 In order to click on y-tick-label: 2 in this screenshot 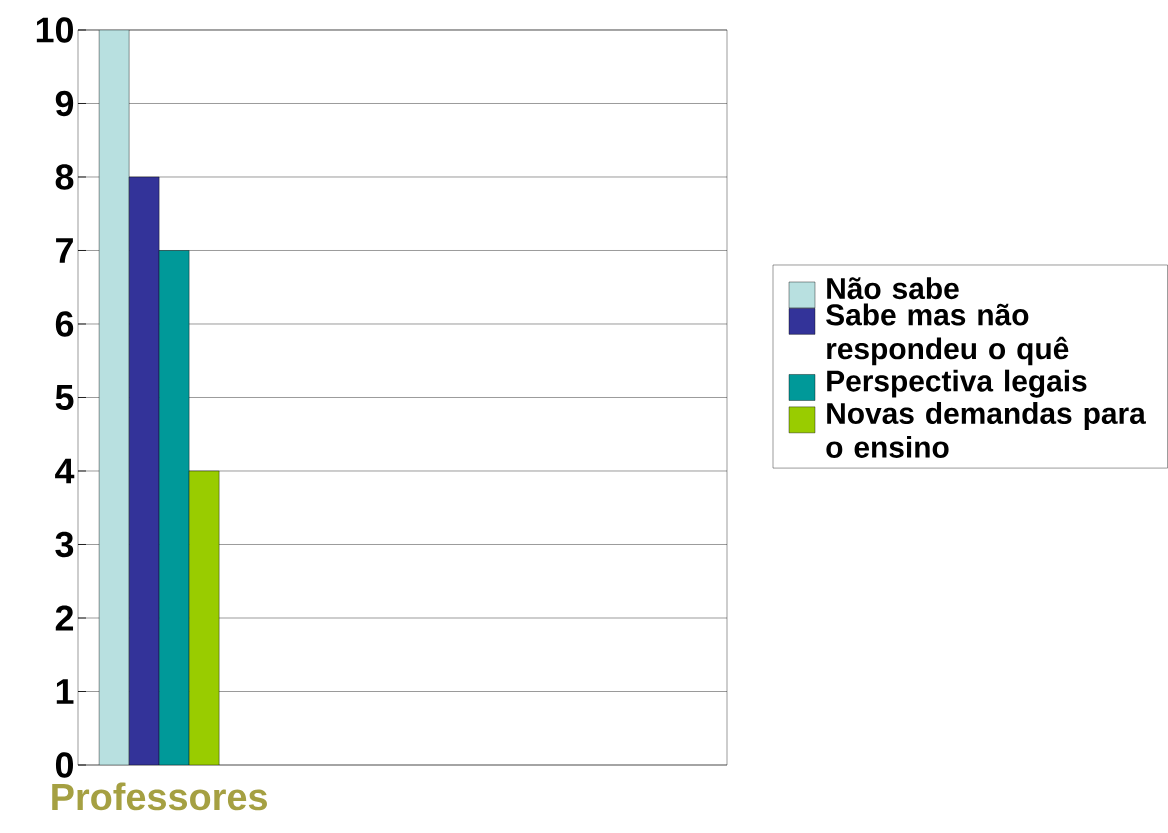, I will do `click(64, 618)`.